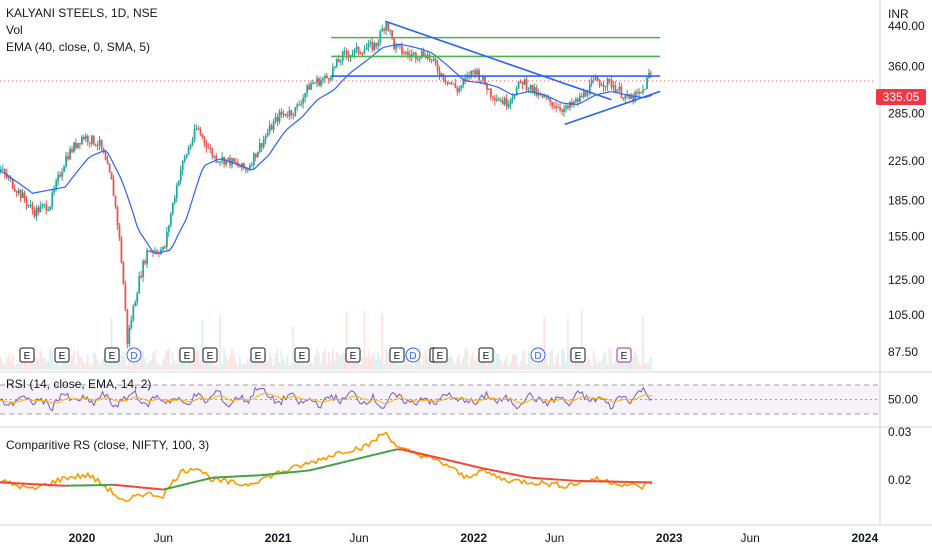 Image resolution: width=932 pixels, height=550 pixels. What do you see at coordinates (107, 445) in the screenshot?
I see `crs-title: Comparitive RS (close, NIFTY, 100, 3)` at bounding box center [107, 445].